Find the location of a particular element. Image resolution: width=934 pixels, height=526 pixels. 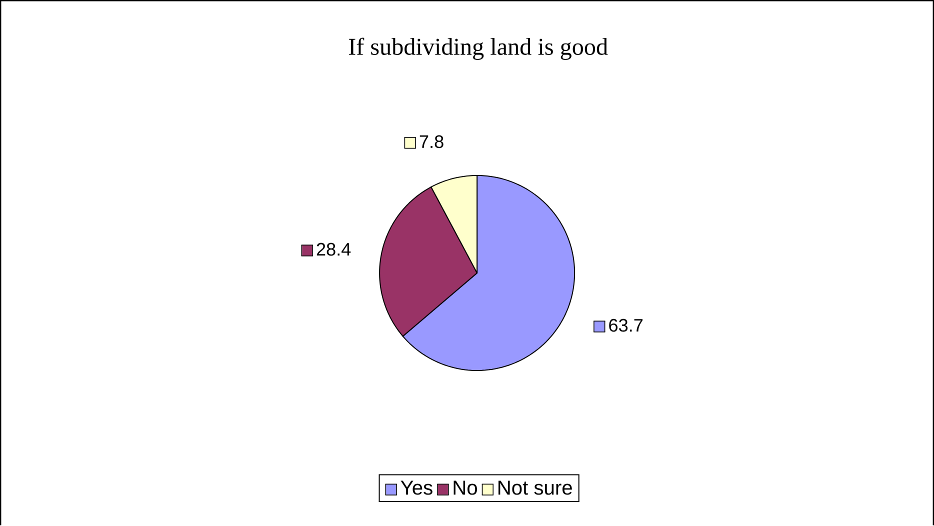

data-label: 28.4 is located at coordinates (333, 249).